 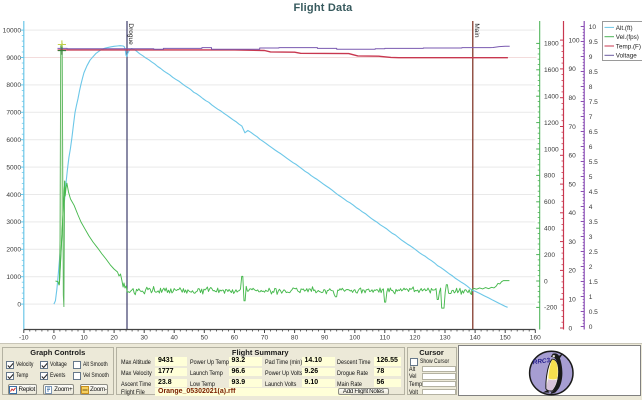 I want to click on svg-text: Vel.(fps), so click(x=627, y=37).